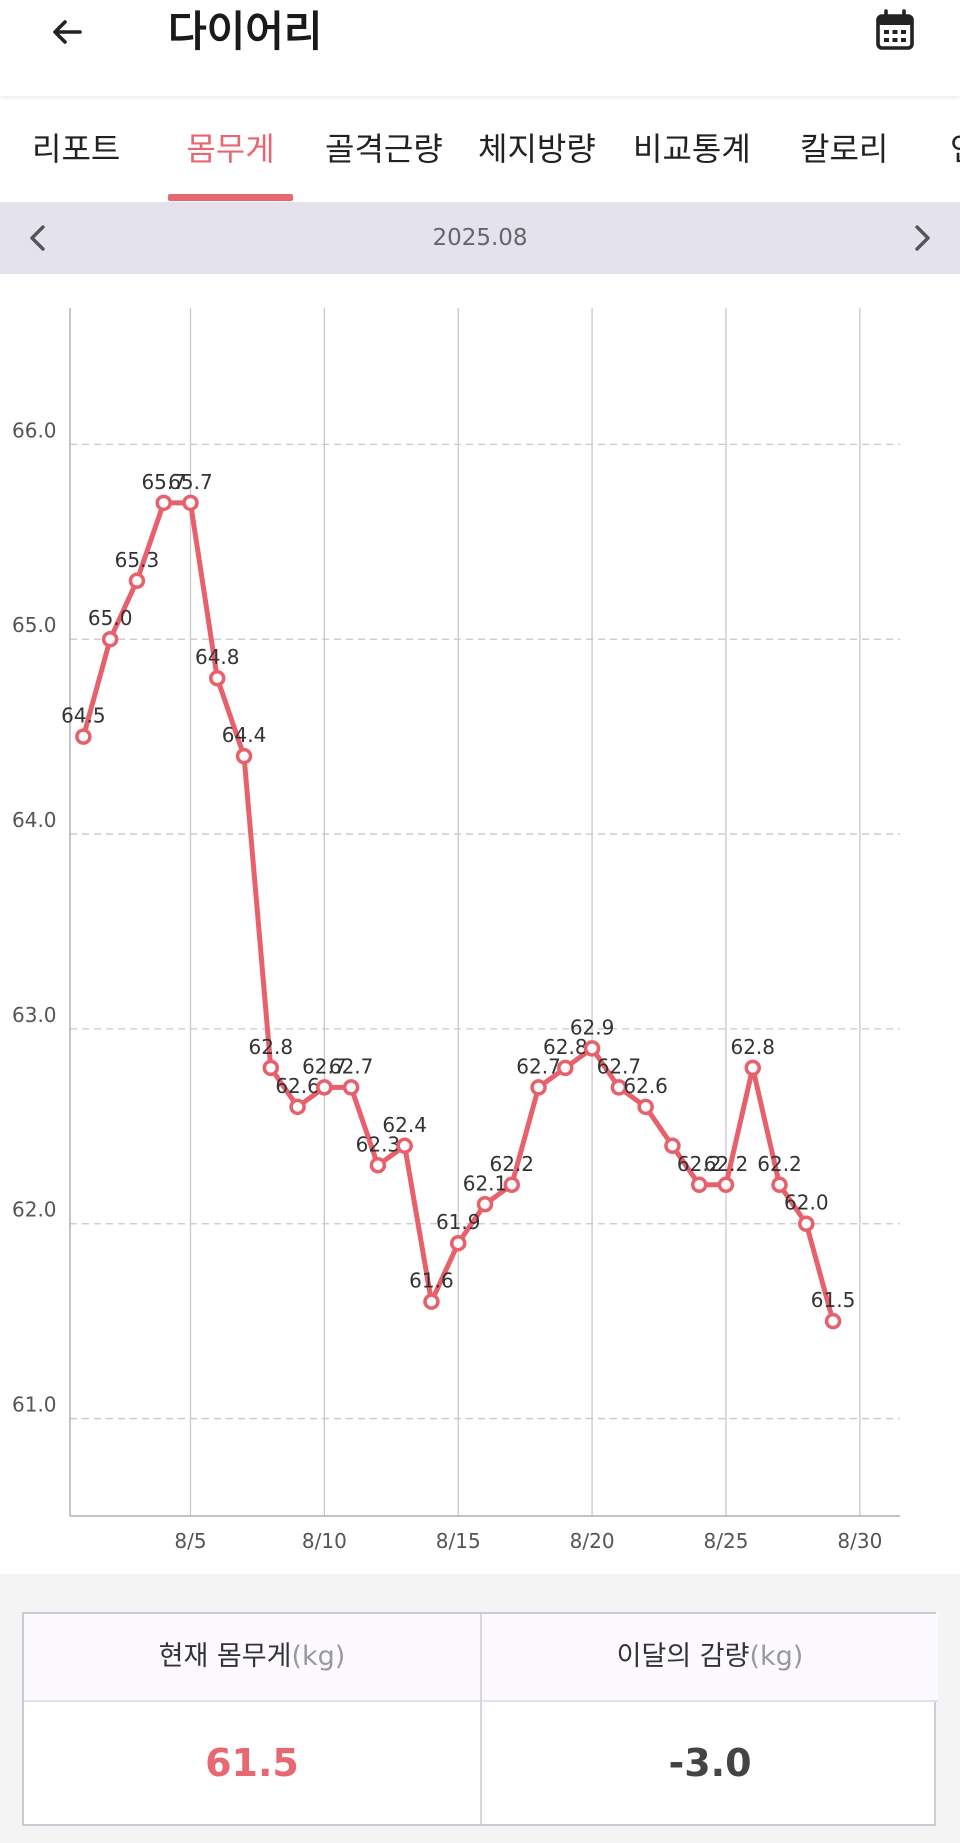 This screenshot has height=1843, width=960. I want to click on next-month-button, so click(922, 238).